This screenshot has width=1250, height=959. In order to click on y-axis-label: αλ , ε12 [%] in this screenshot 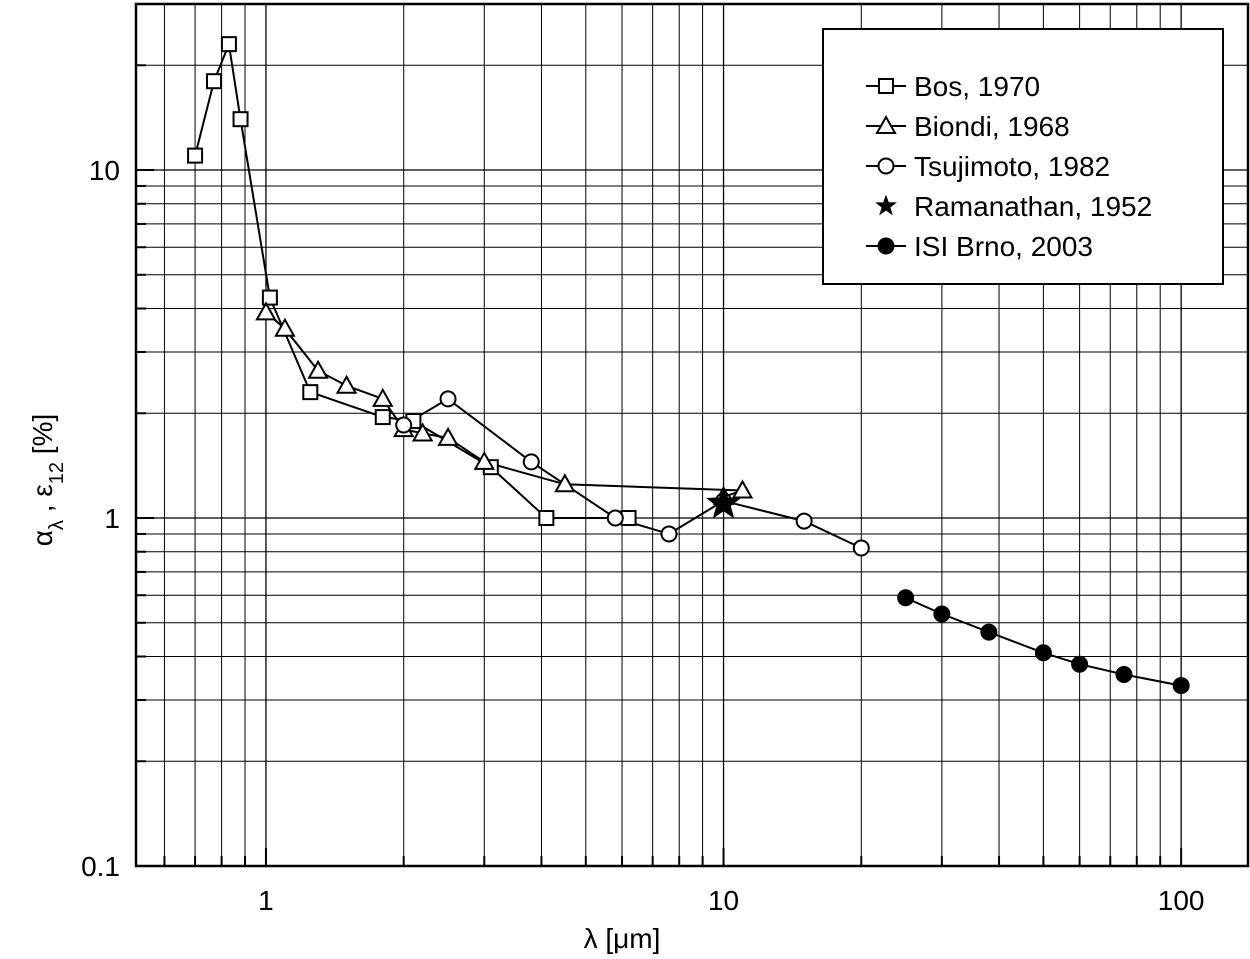, I will do `click(47, 480)`.